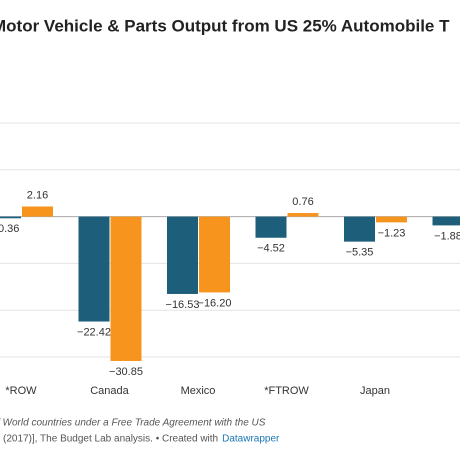 The height and width of the screenshot is (460, 460). What do you see at coordinates (447, 236) in the screenshot?
I see `value-label: −1.88` at bounding box center [447, 236].